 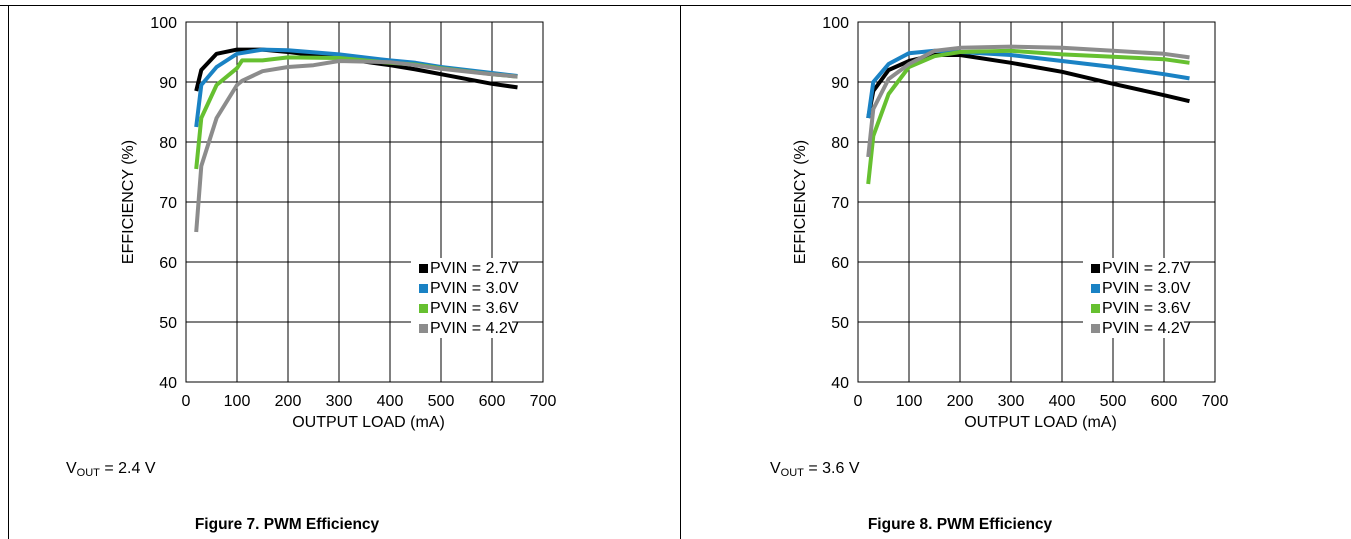 I want to click on vout-label: VOUT = 2.4 V, so click(x=111, y=469).